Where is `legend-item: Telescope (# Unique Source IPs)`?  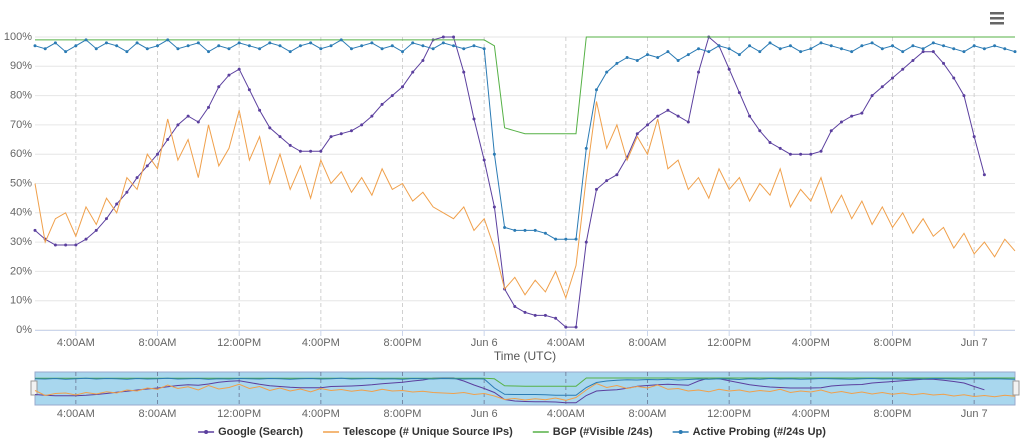 legend-item: Telescope (# Unique Source IPs) is located at coordinates (418, 432).